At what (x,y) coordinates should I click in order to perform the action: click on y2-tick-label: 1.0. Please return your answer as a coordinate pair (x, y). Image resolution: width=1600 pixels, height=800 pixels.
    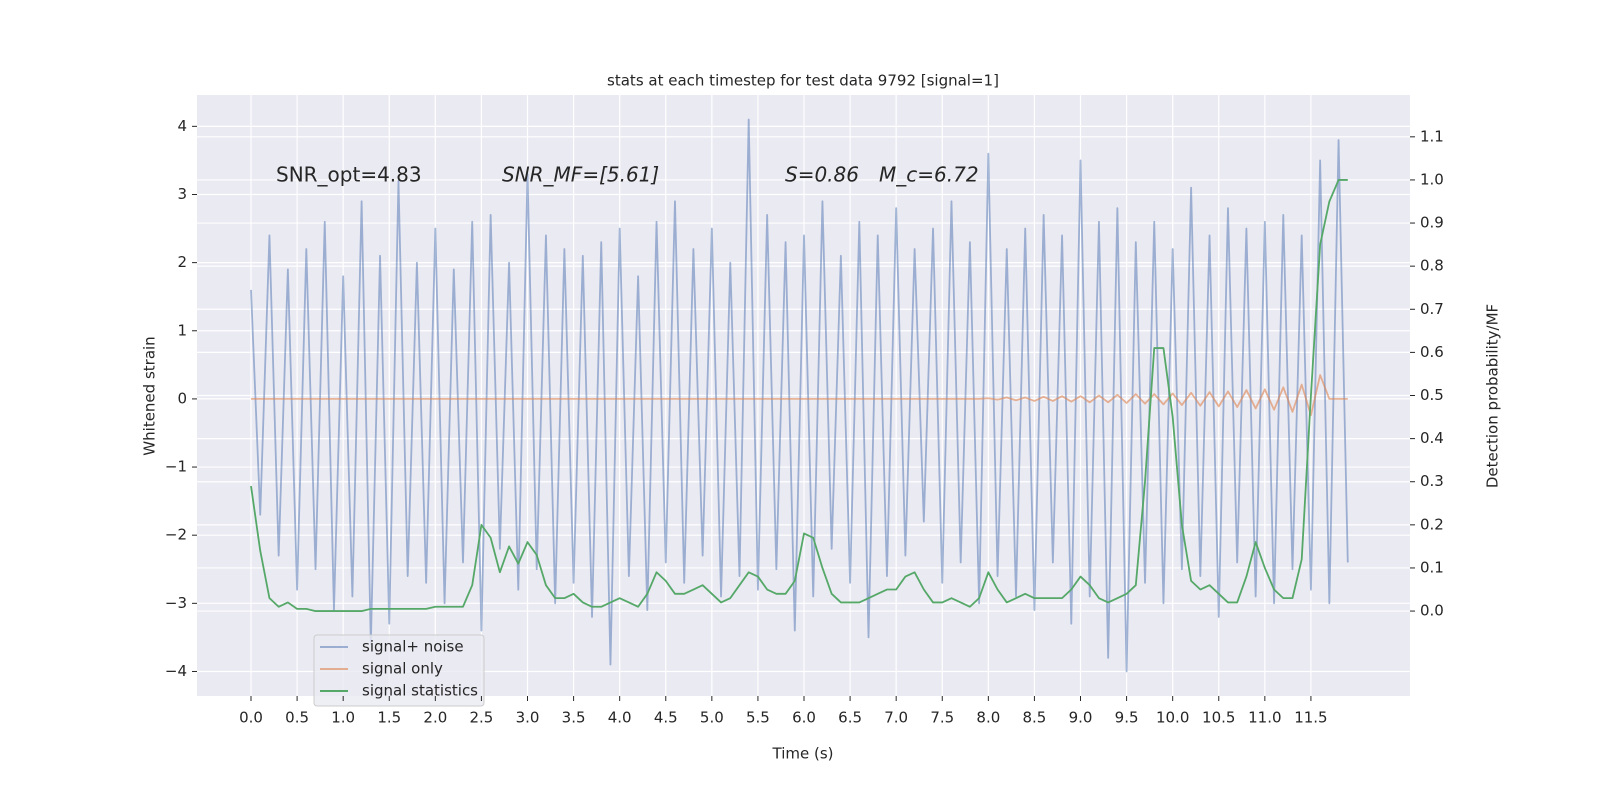
    Looking at the image, I should click on (1432, 179).